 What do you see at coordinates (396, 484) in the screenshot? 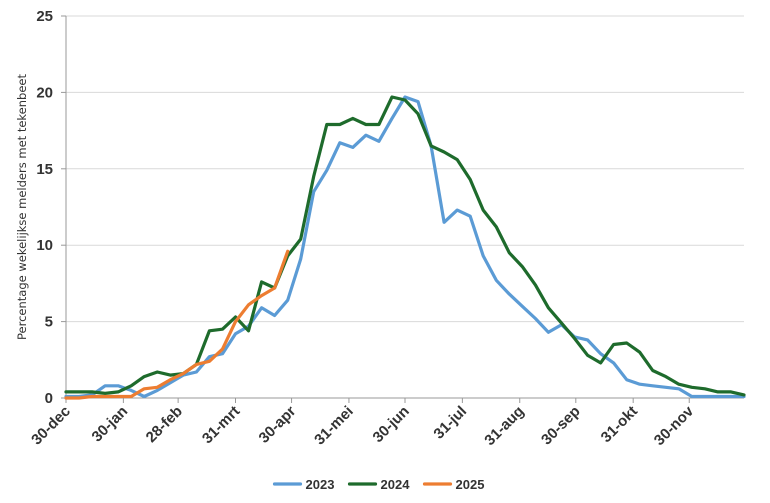
I see `legend-label-2024: 2024` at bounding box center [396, 484].